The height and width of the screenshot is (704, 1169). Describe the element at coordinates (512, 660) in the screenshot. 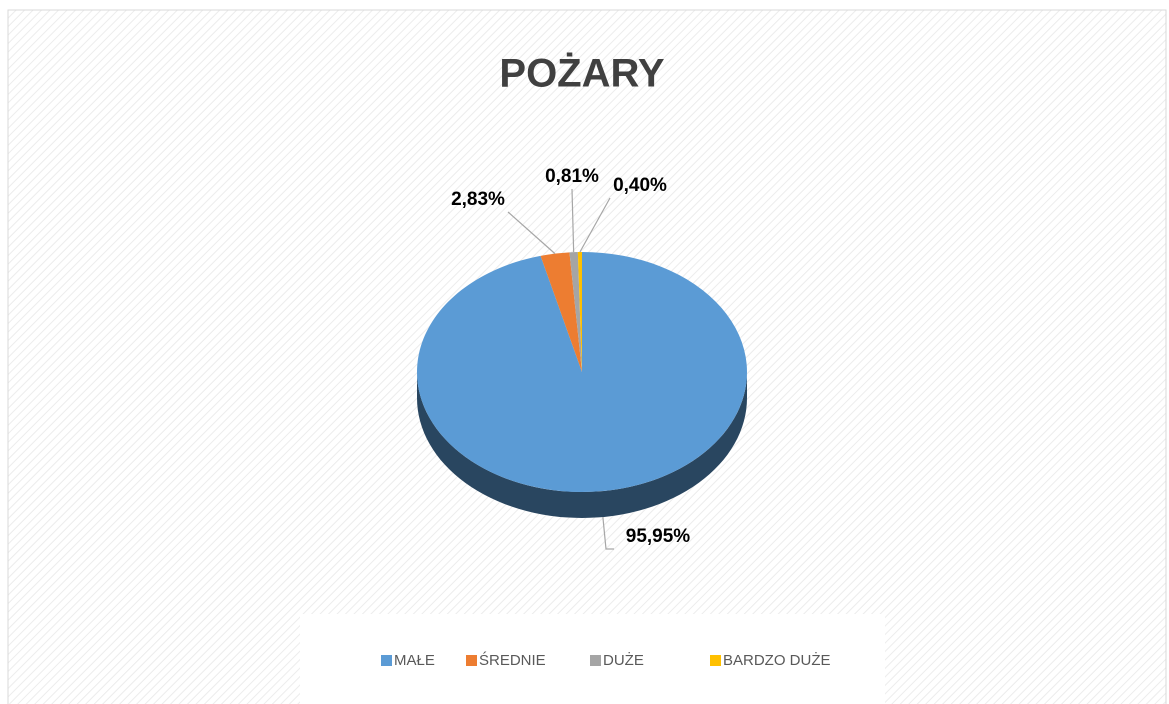

I see `legend-label: ŚREDNIE` at that location.